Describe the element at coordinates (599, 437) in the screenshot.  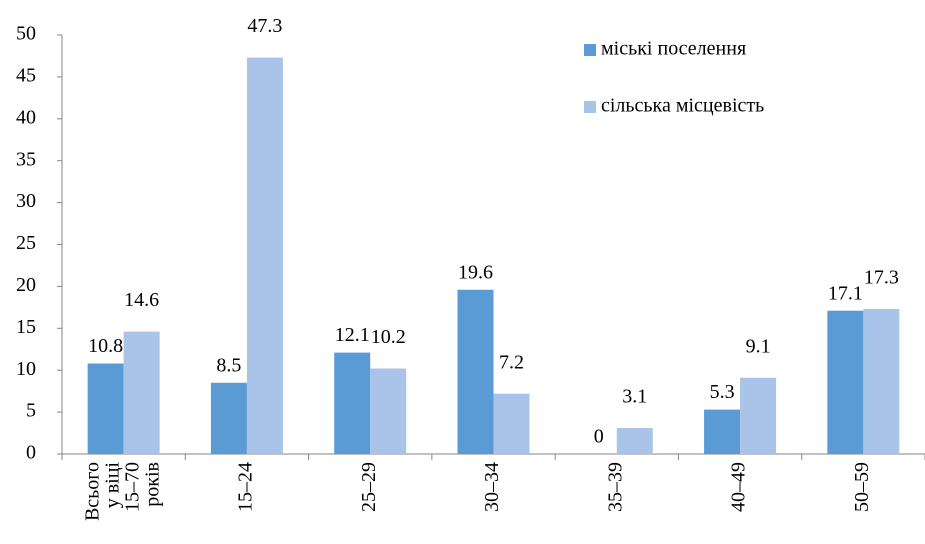
I see `value-label: 0` at that location.